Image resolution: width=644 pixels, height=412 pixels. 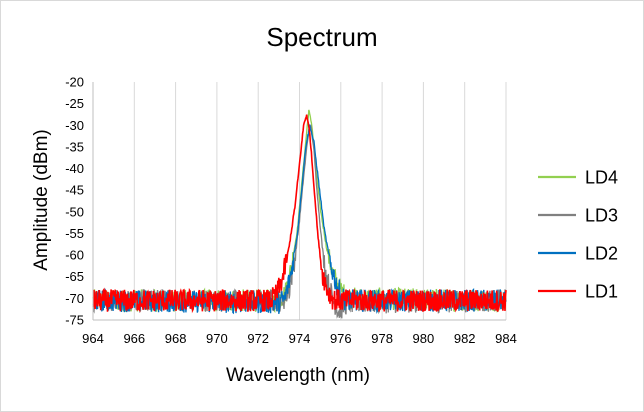 What do you see at coordinates (74, 276) in the screenshot?
I see `y-tick-label: -65` at bounding box center [74, 276].